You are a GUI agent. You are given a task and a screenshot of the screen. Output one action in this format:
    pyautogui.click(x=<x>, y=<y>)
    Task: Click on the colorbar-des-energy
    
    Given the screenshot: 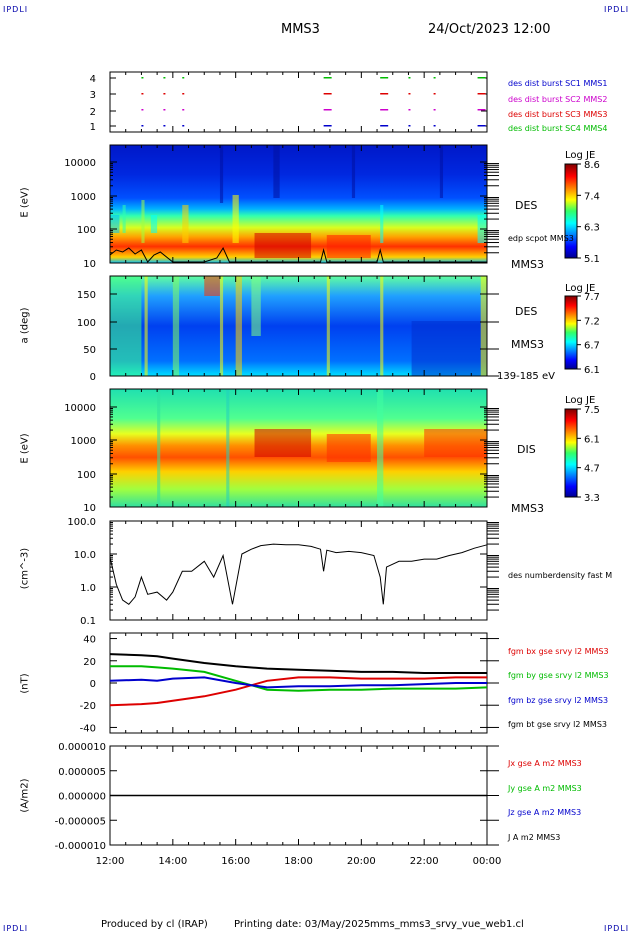 What is the action you would take?
    pyautogui.click(x=571, y=211)
    